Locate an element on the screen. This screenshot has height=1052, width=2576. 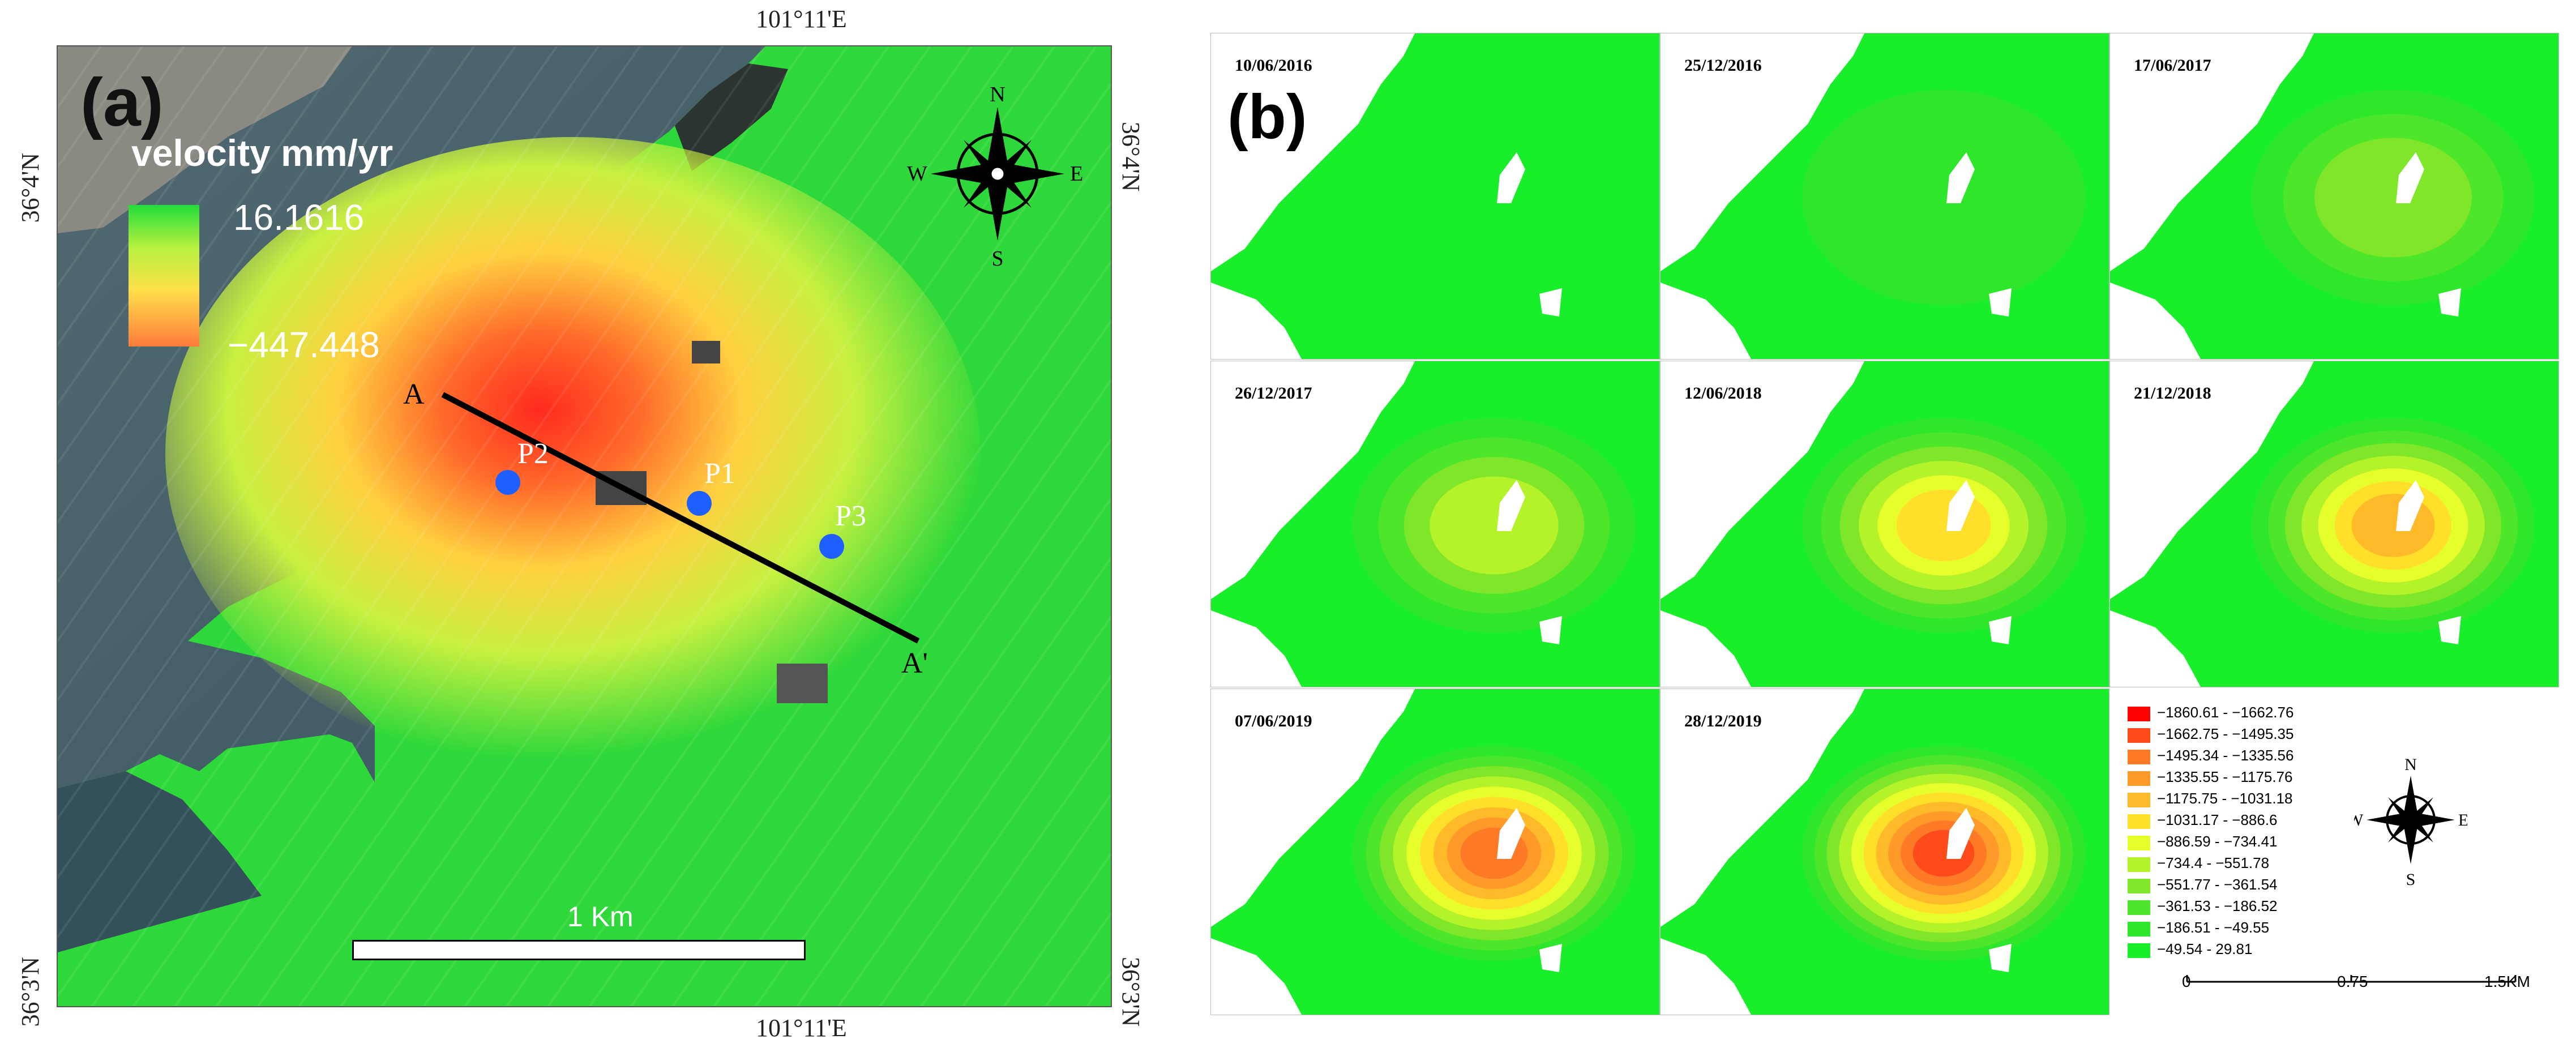
epoch-date-label: 26/12/2017 is located at coordinates (1273, 394).